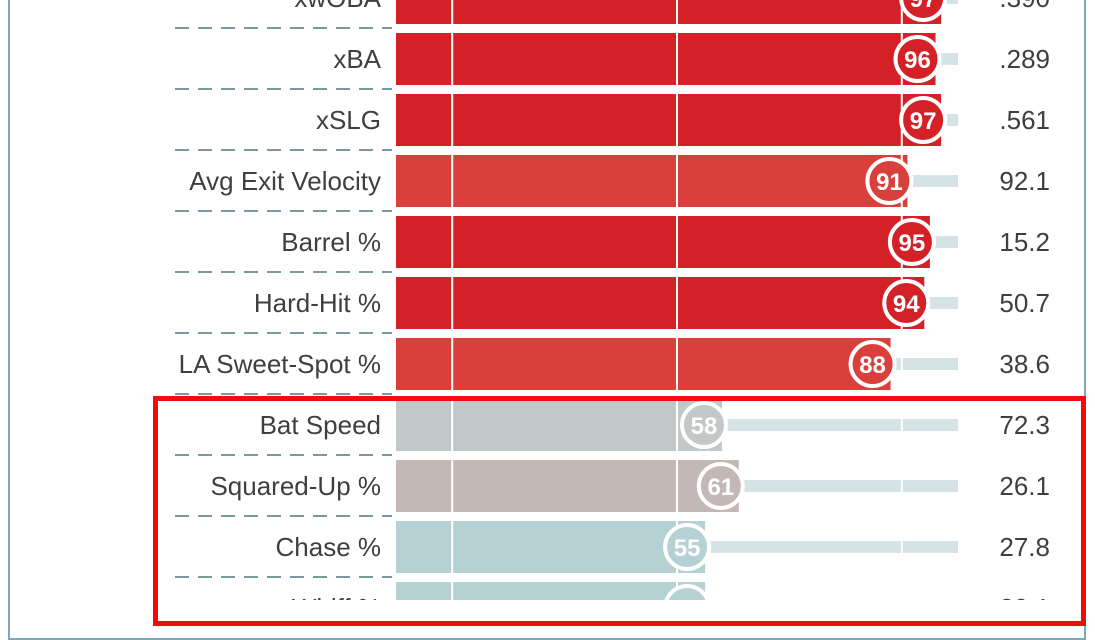 The height and width of the screenshot is (640, 1095). What do you see at coordinates (669, 12) in the screenshot?
I see `bar-xwoba` at bounding box center [669, 12].